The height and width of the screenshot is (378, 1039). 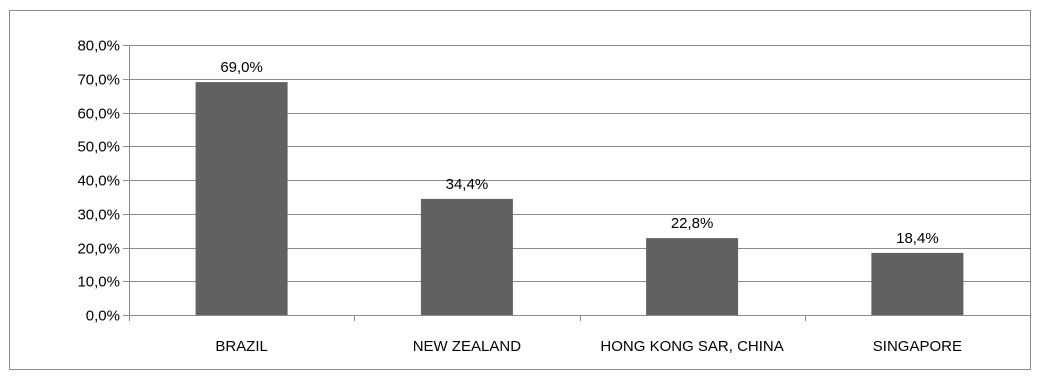 I want to click on y-tick-label: 50,0%, so click(x=98, y=147).